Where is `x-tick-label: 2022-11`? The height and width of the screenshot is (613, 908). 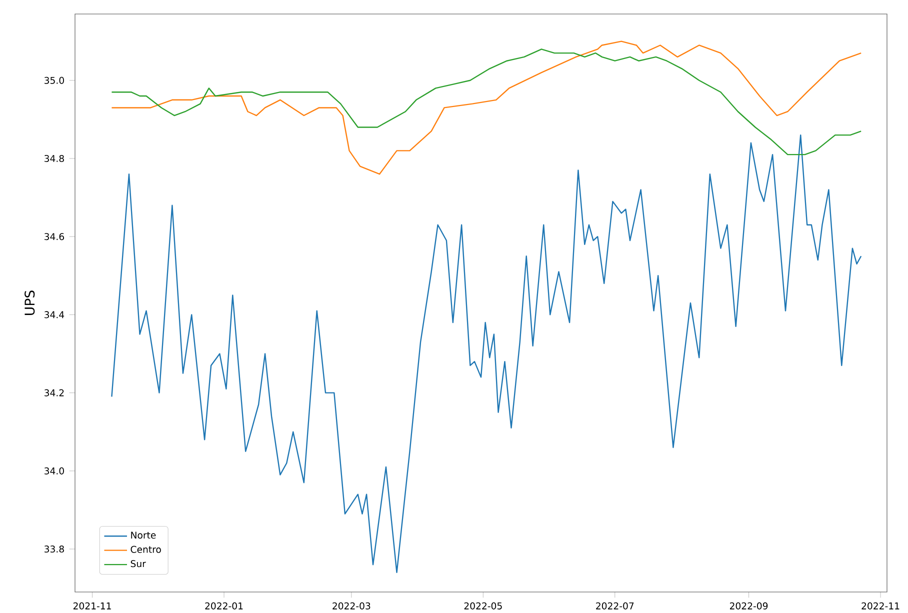 x-tick-label: 2022-11 is located at coordinates (881, 606).